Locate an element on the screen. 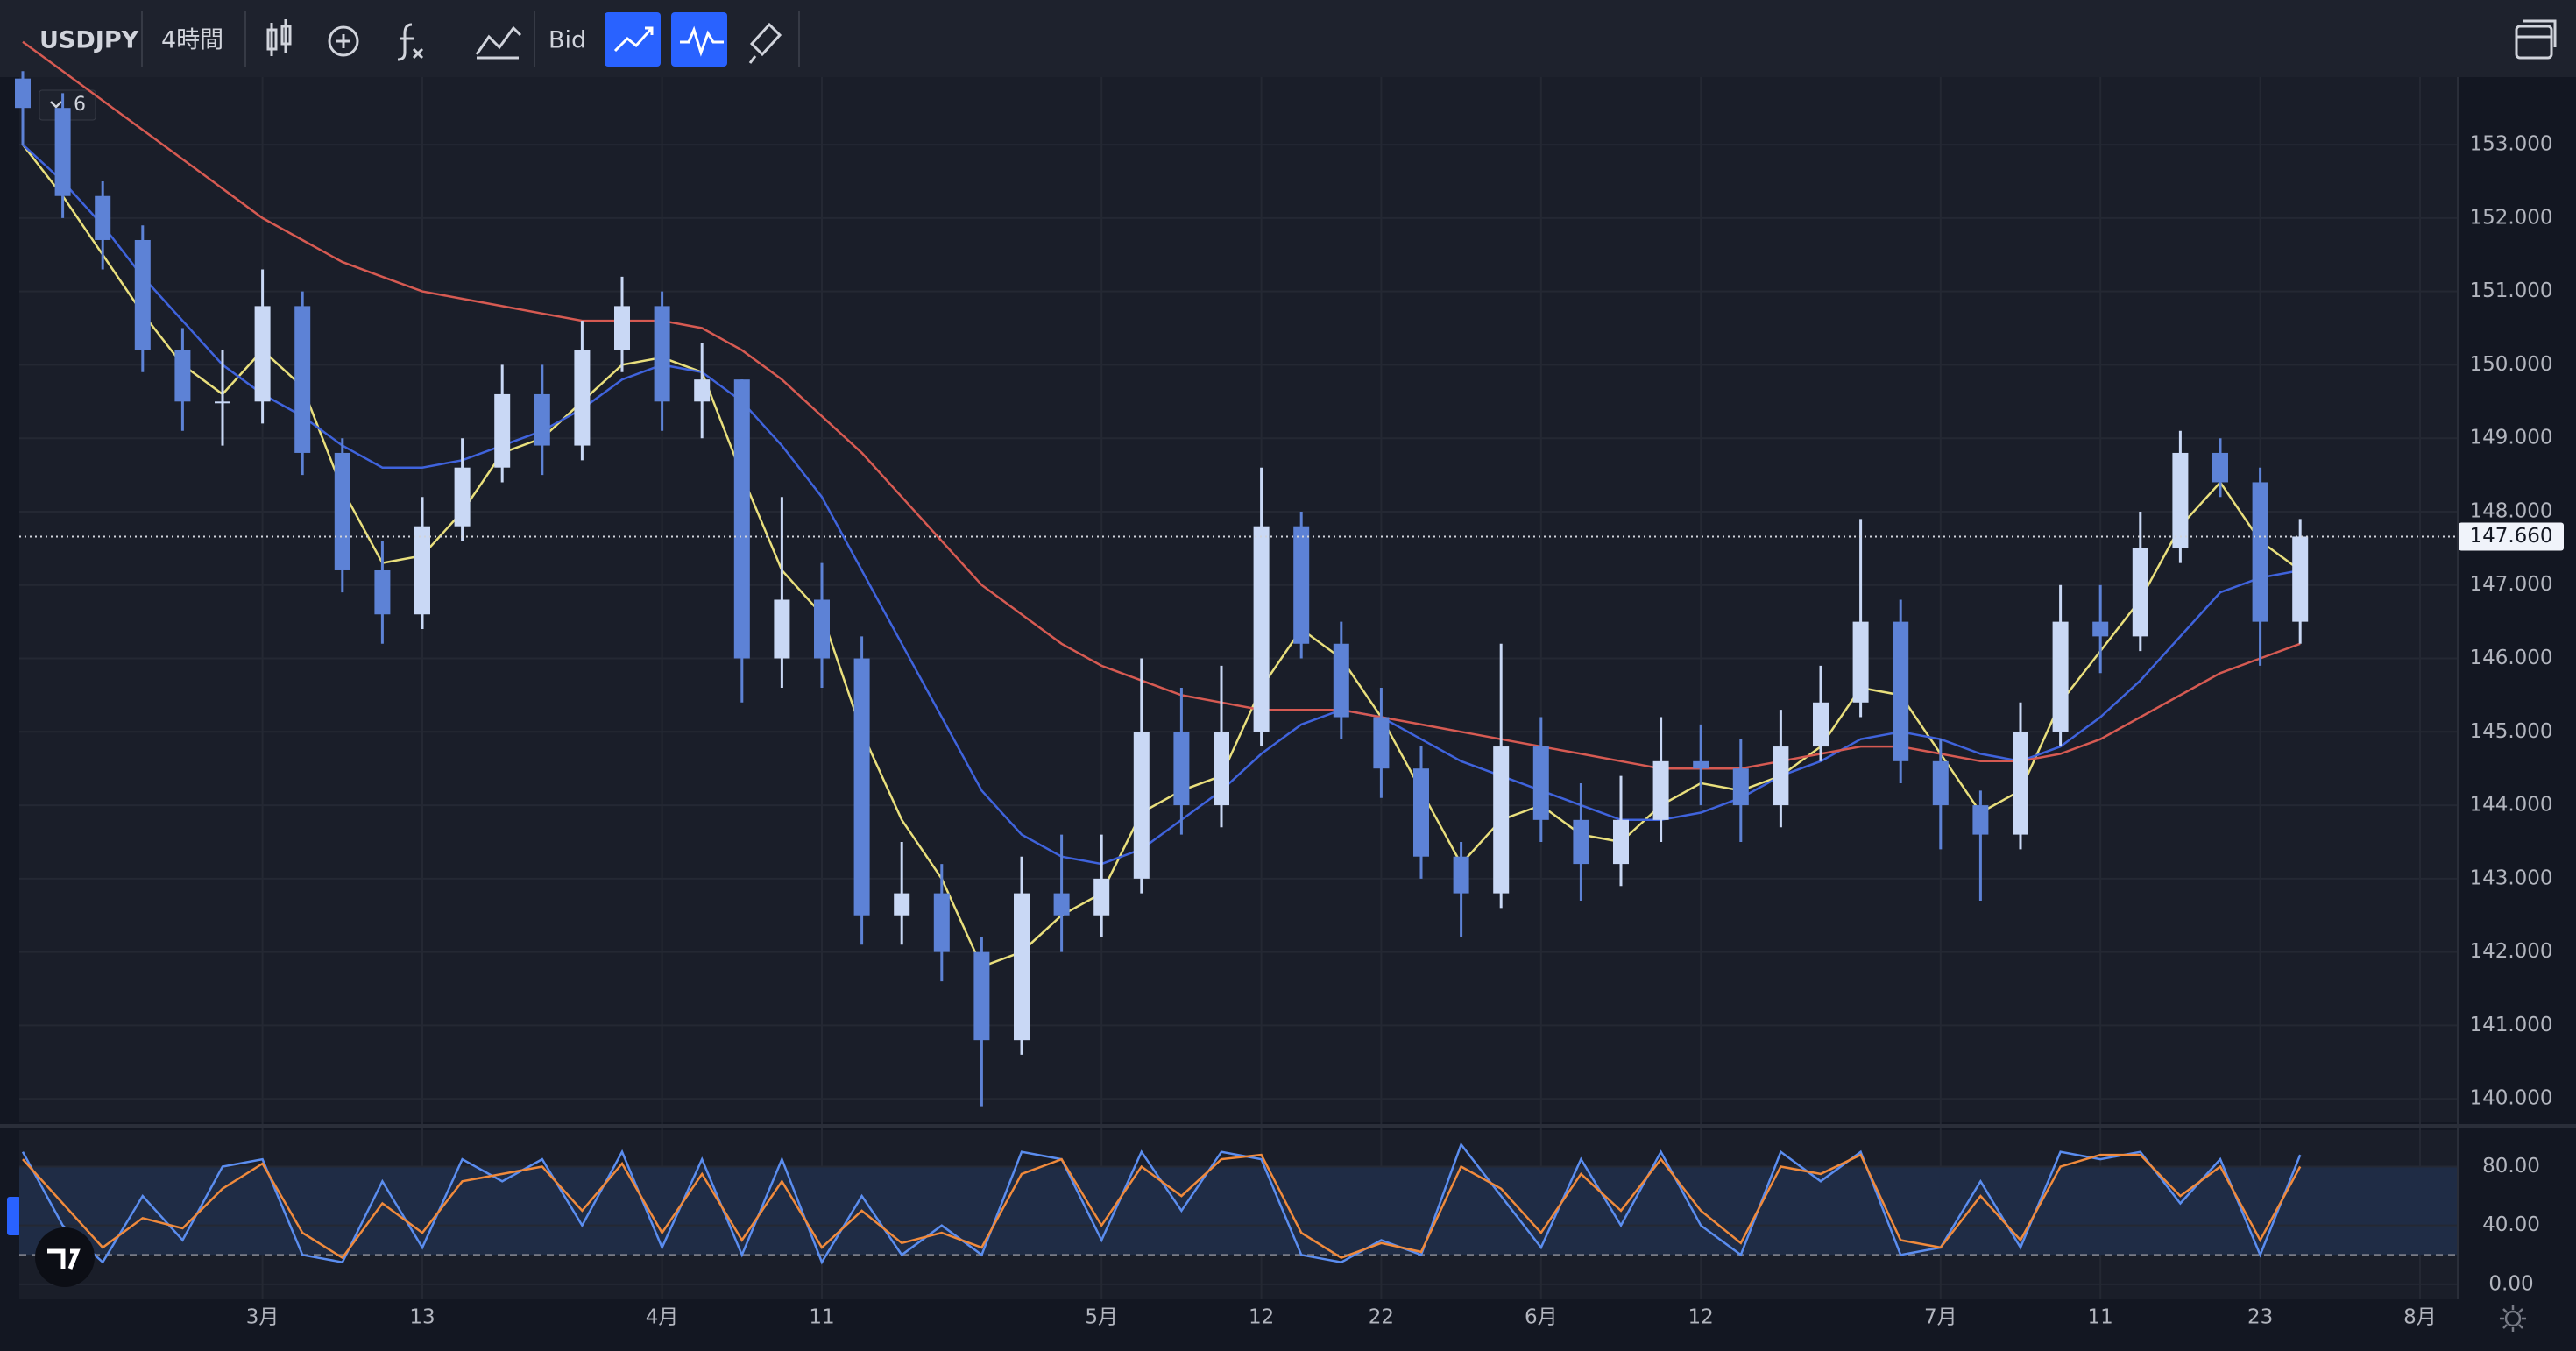 The width and height of the screenshot is (2576, 1351). toolbar is located at coordinates (1288, 38).